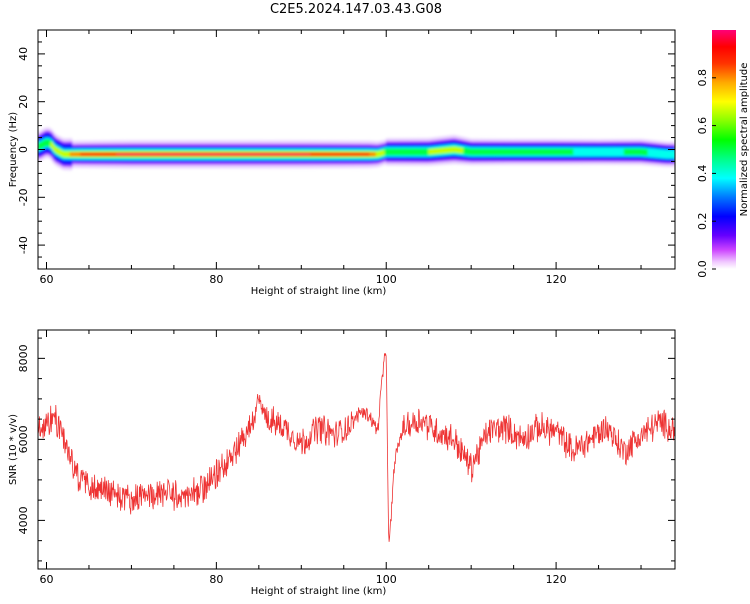  What do you see at coordinates (216, 279) in the screenshot?
I see `top-xtick-label: 80` at bounding box center [216, 279].